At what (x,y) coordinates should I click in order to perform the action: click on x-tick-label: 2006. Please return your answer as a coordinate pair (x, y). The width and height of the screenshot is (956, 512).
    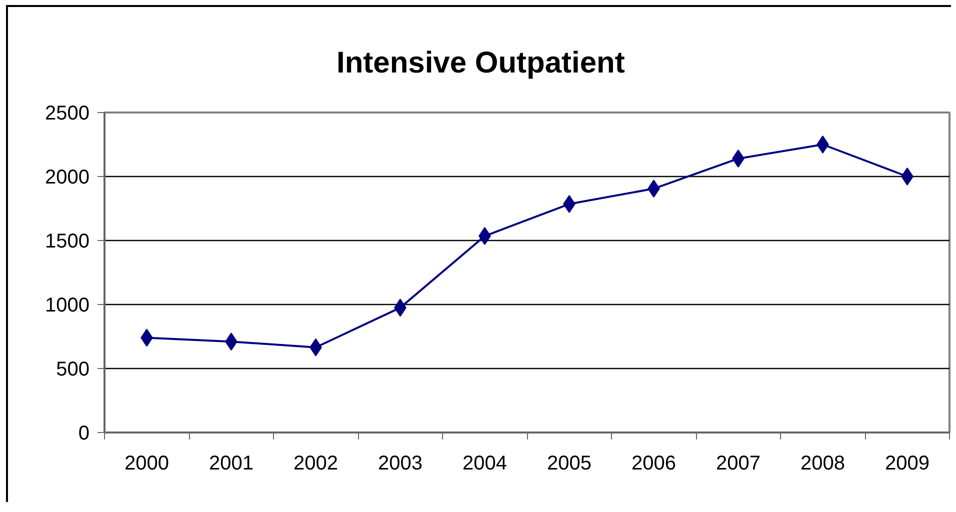
    Looking at the image, I should click on (654, 463).